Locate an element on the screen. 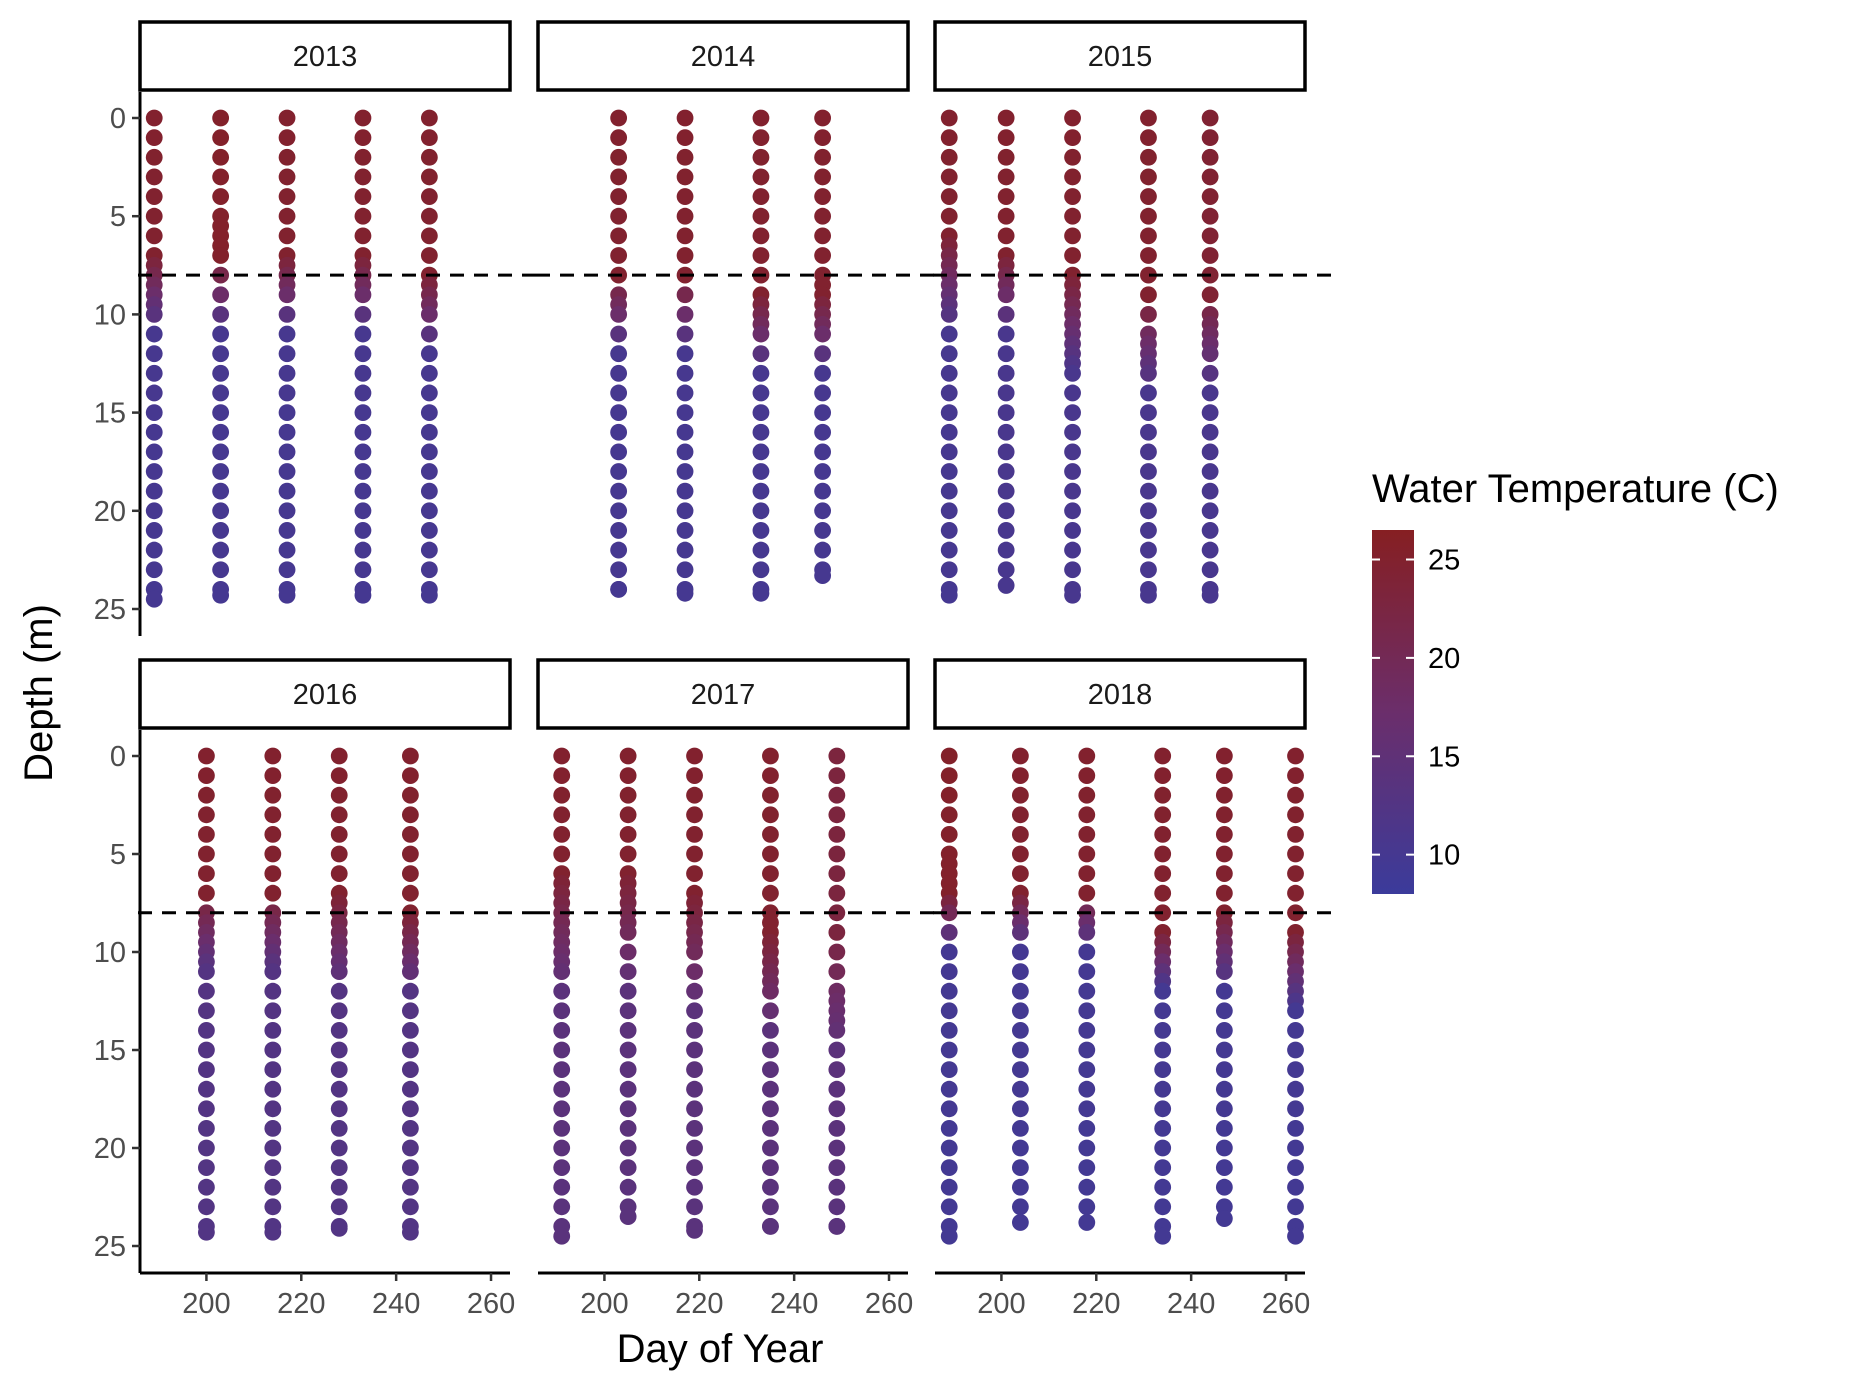  facet-strip-2018 is located at coordinates (1120, 694).